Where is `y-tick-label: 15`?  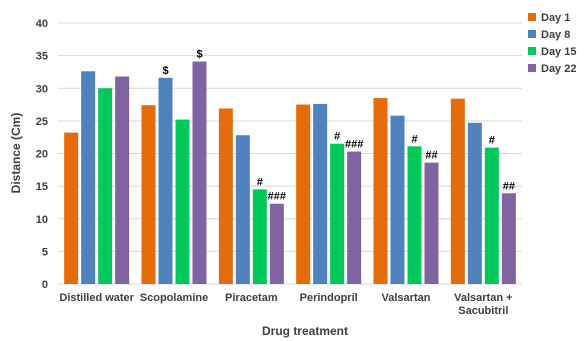 y-tick-label: 15 is located at coordinates (42, 187).